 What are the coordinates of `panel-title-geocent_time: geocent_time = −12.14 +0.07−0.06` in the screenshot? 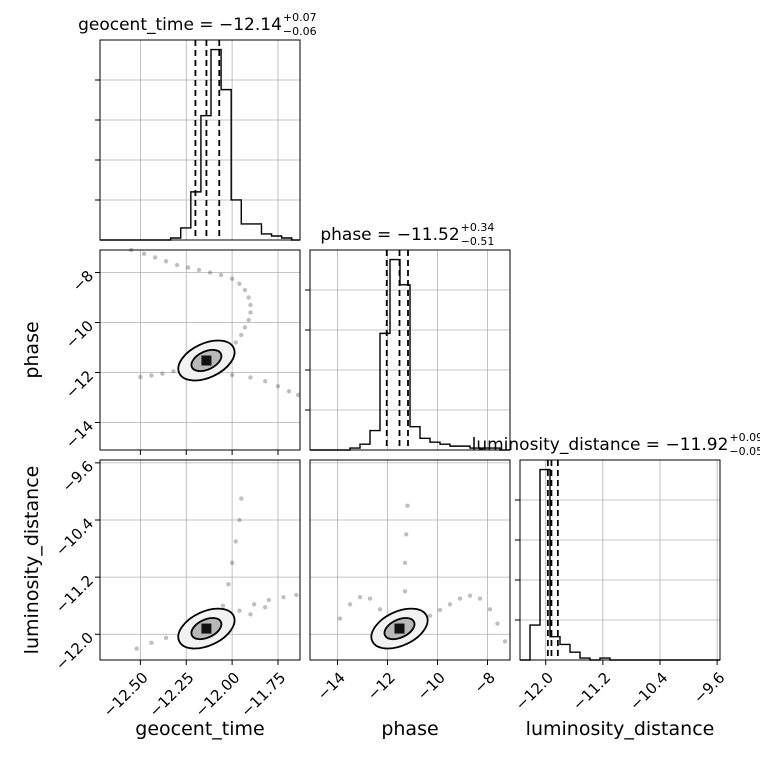 It's located at (197, 24).